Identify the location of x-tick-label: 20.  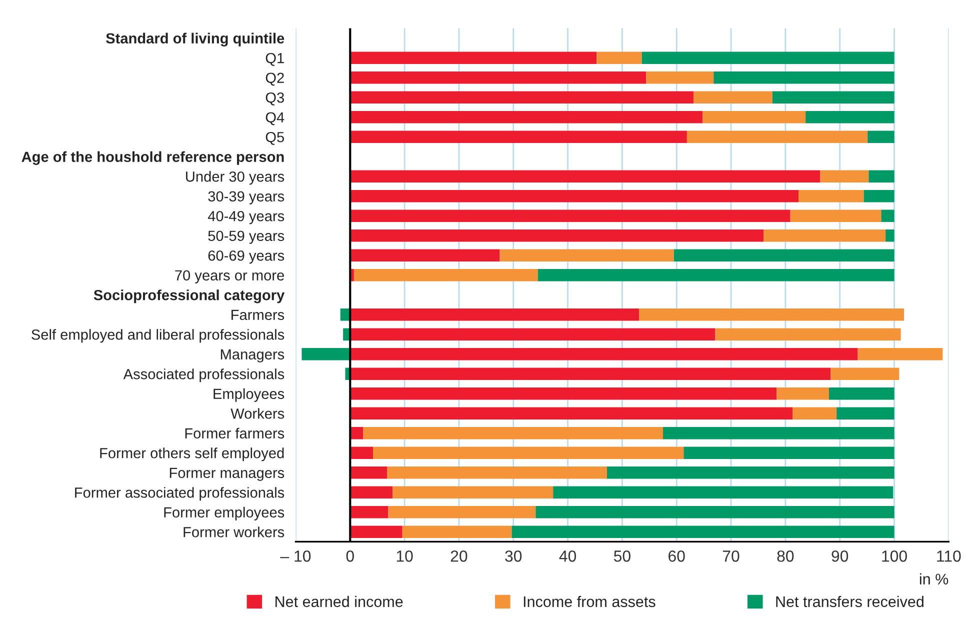
(459, 556).